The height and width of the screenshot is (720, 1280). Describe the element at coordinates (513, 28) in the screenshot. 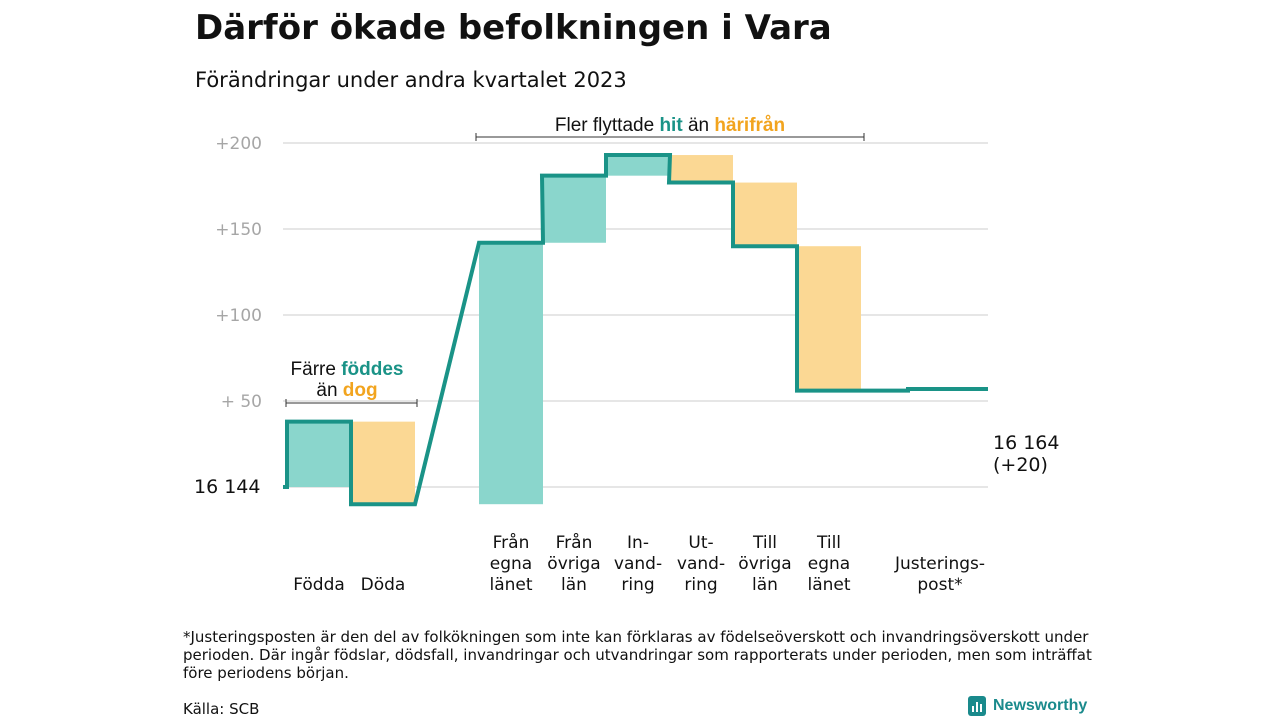

I see `chart-title: Därför ökade befolkningen i Vara` at that location.